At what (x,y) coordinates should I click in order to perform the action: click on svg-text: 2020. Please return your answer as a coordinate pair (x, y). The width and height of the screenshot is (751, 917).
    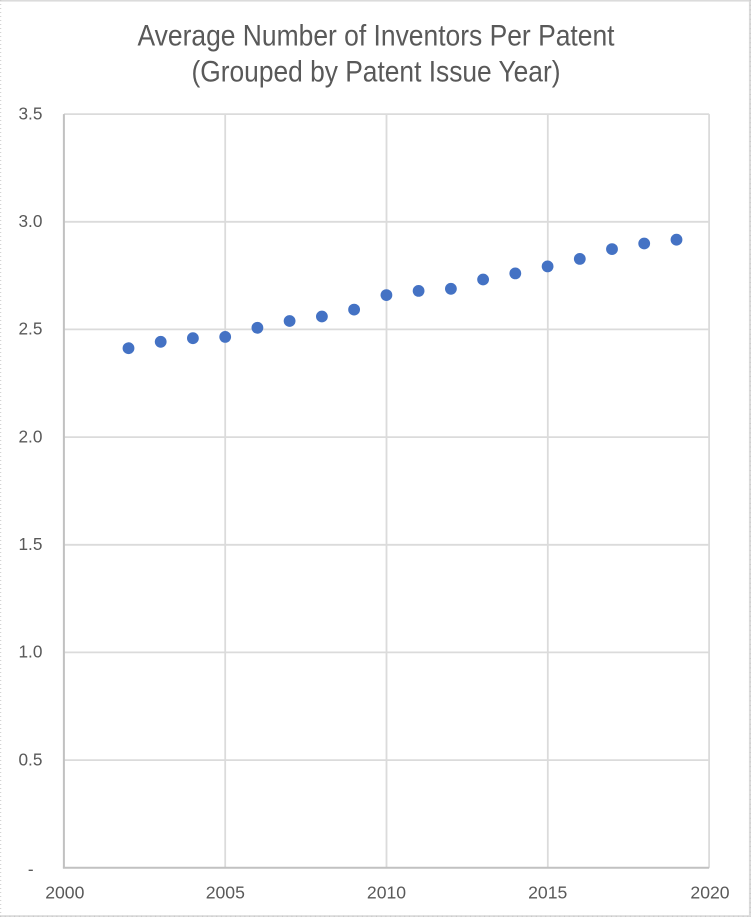
    Looking at the image, I should click on (709, 893).